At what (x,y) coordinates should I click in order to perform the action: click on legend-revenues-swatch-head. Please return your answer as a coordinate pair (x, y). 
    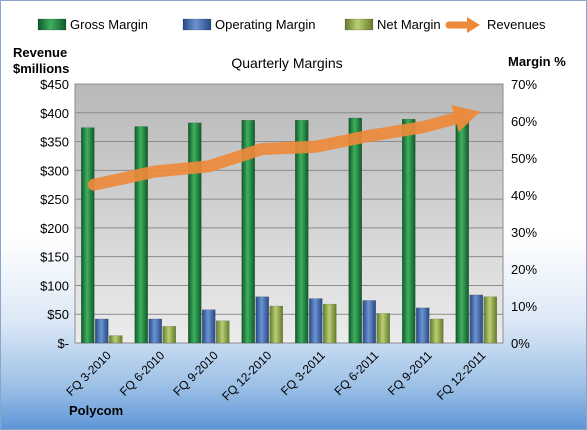
    Looking at the image, I should click on (473, 25).